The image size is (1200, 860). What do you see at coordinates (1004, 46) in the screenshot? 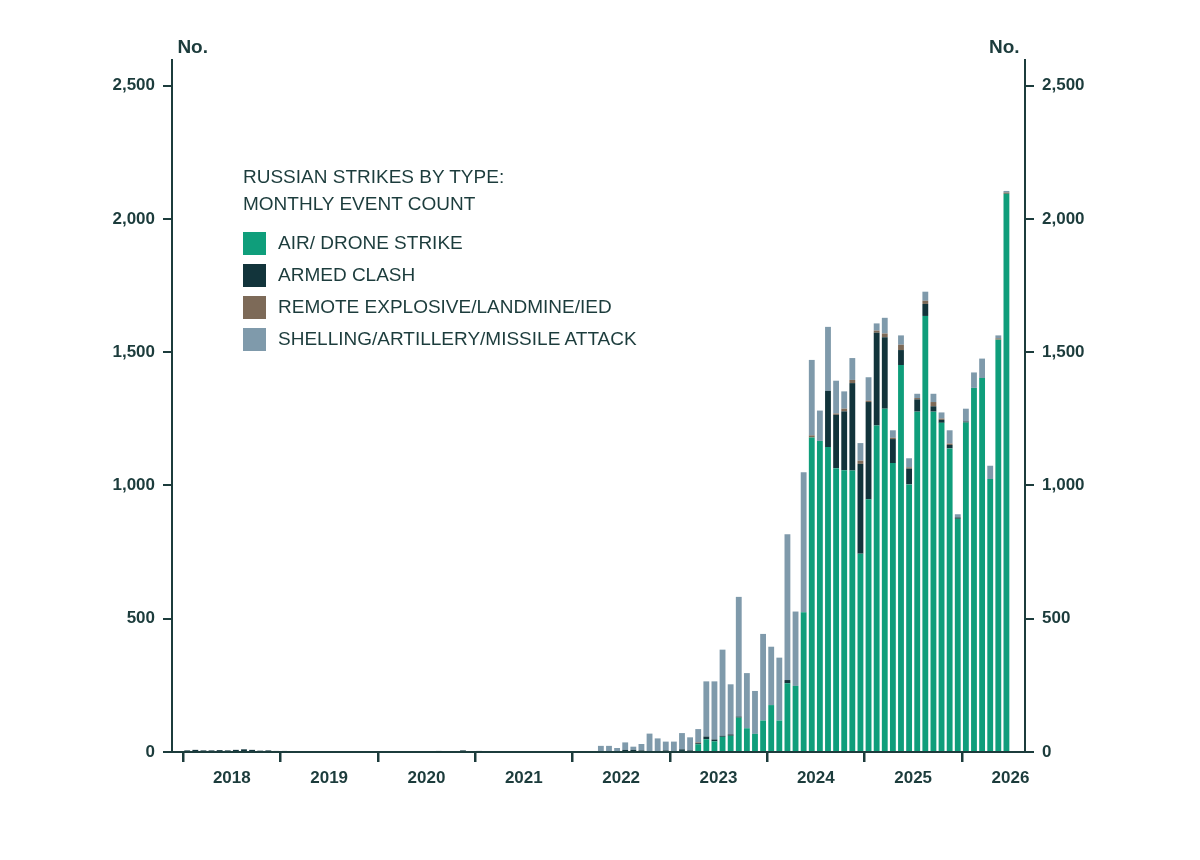
I see `y2-axis-title: No.` at bounding box center [1004, 46].